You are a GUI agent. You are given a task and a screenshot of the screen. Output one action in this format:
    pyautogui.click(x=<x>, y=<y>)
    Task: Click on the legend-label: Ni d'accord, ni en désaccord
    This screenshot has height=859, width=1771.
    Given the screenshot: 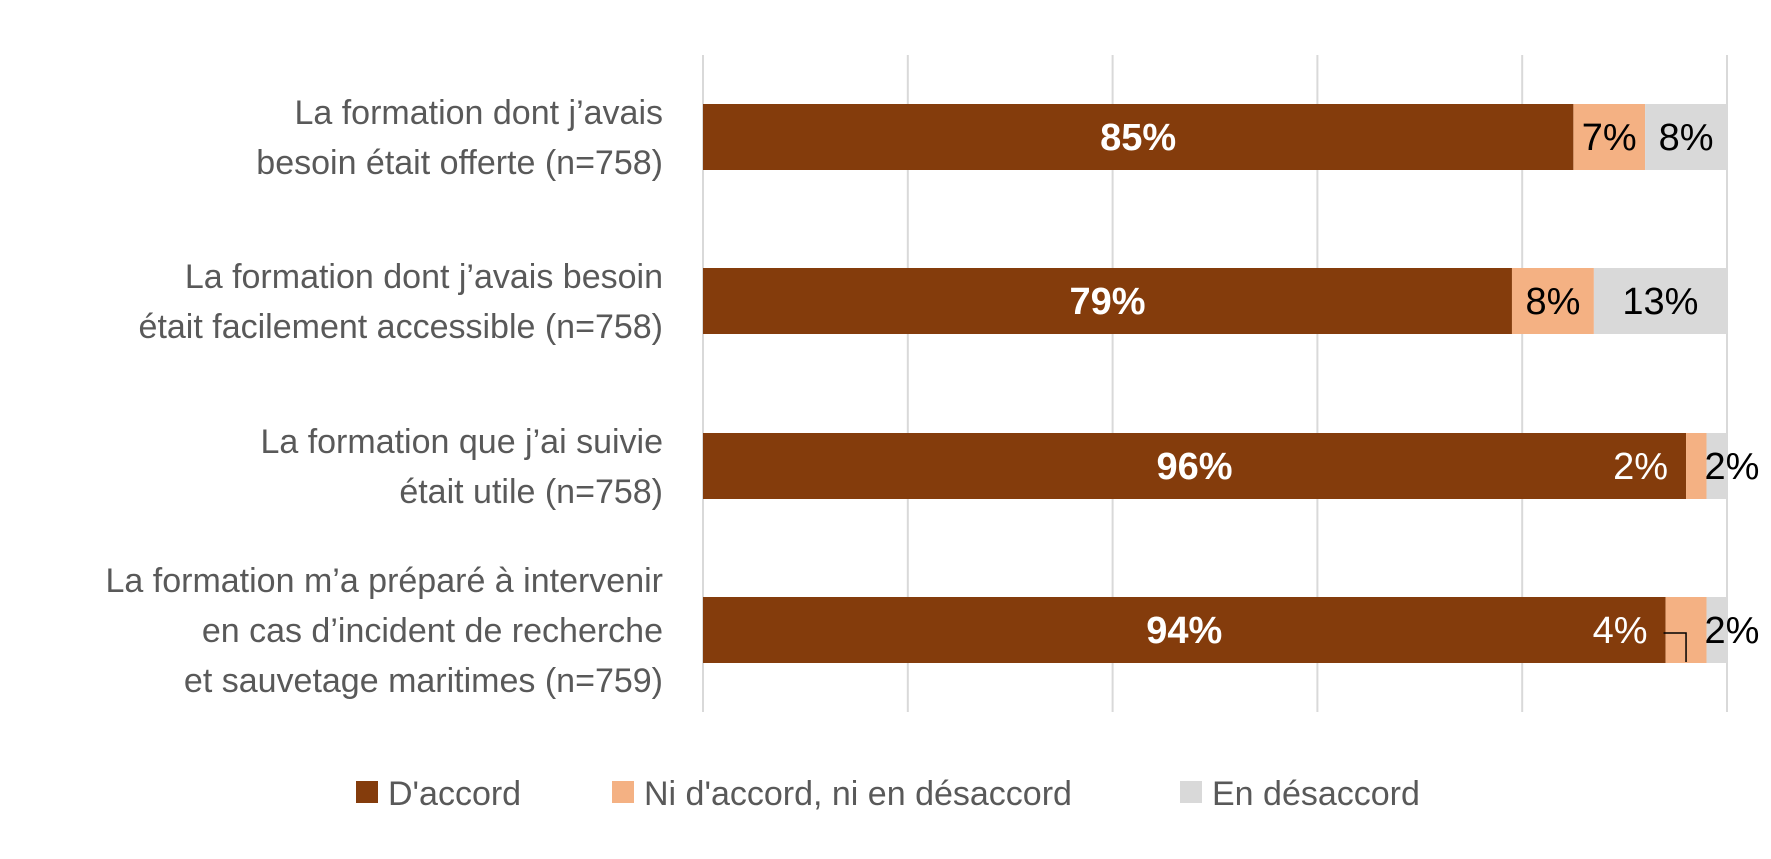 What is the action you would take?
    pyautogui.click(x=858, y=794)
    